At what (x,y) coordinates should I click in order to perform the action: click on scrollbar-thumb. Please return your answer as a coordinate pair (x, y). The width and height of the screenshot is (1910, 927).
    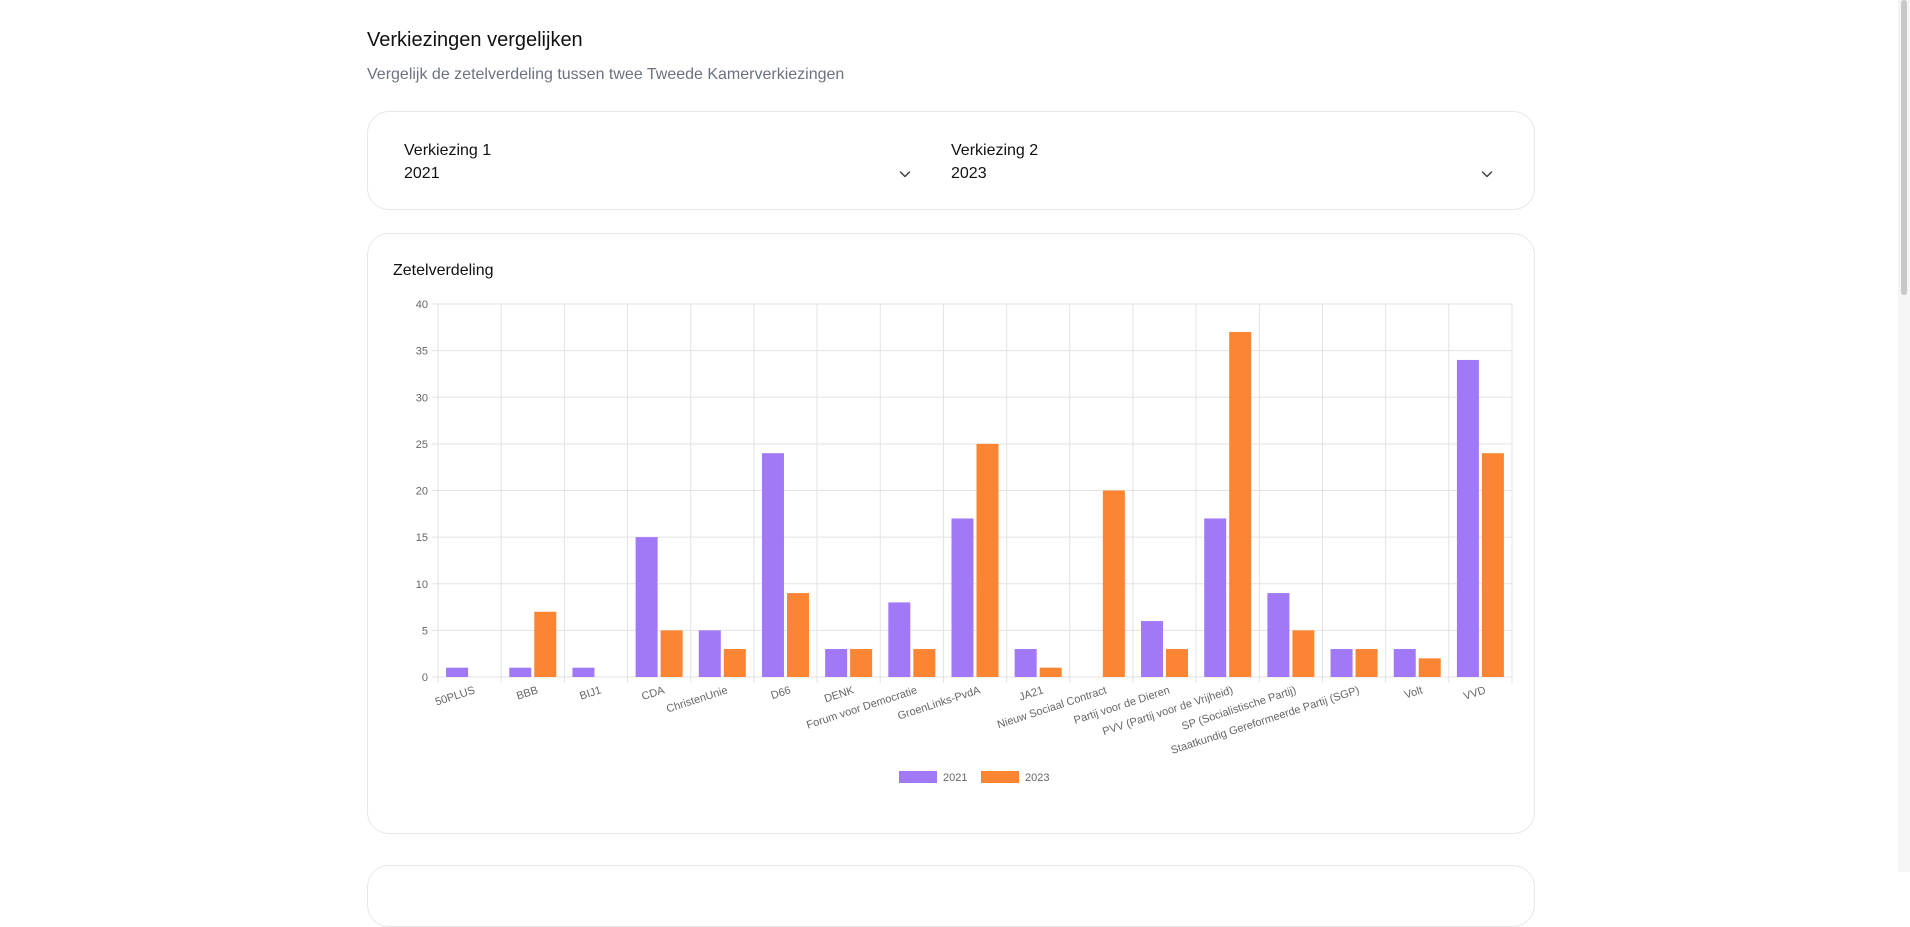
    Looking at the image, I should click on (1904, 147).